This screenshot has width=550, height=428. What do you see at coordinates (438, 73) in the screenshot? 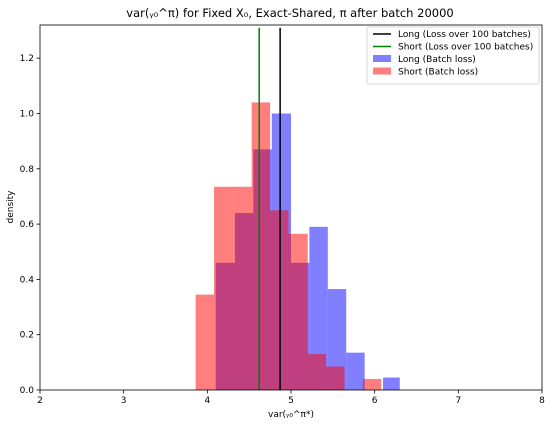
I see `legend-label: Short (Batch loss)` at bounding box center [438, 73].